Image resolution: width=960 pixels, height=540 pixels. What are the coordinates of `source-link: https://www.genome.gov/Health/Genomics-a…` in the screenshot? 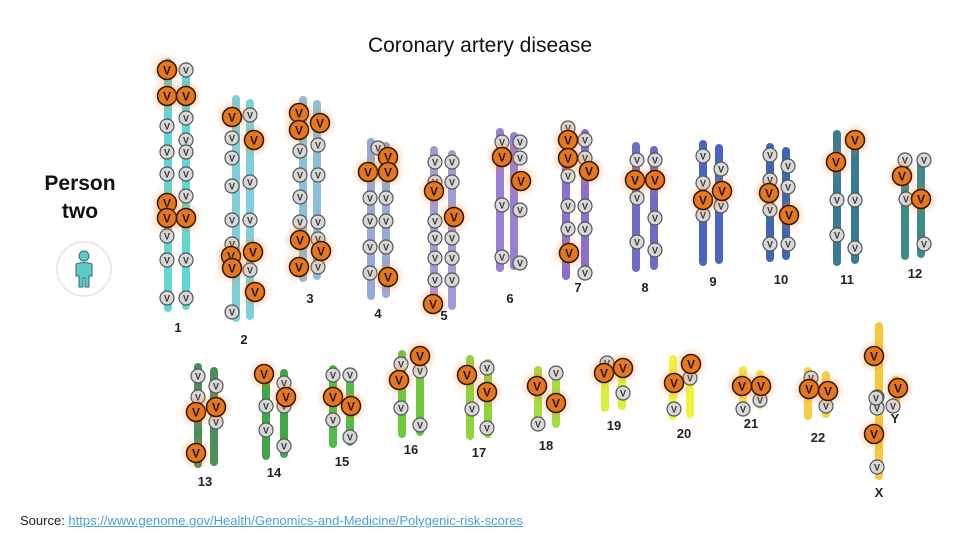 It's located at (295, 520).